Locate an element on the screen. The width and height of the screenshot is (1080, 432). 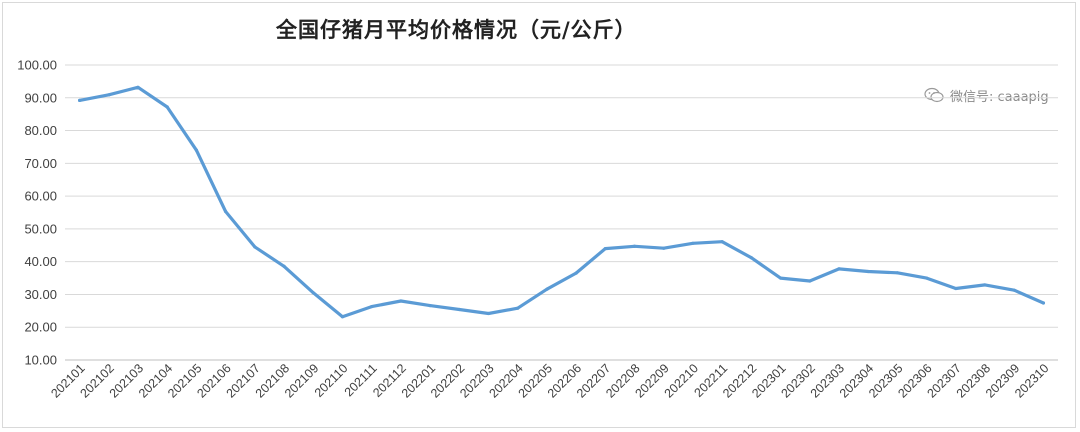
y-tick-label: 40.00 is located at coordinates (40, 261).